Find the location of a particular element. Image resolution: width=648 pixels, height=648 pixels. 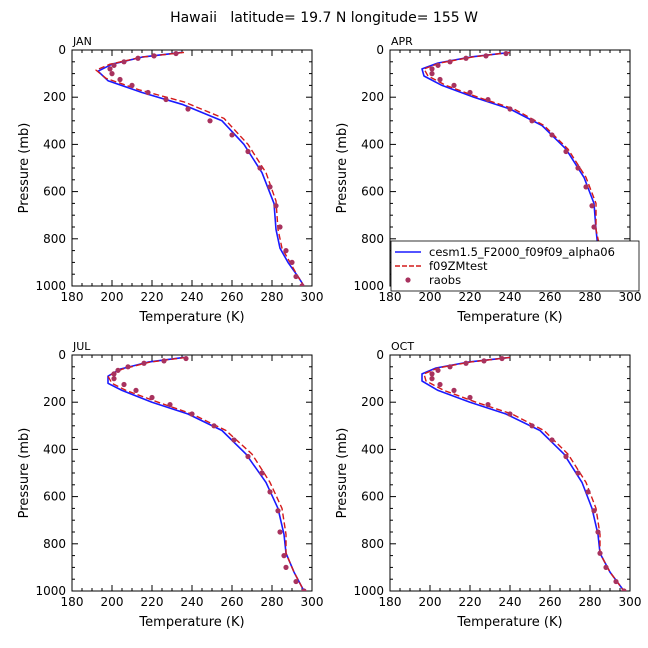

panel-label: APR is located at coordinates (402, 41).